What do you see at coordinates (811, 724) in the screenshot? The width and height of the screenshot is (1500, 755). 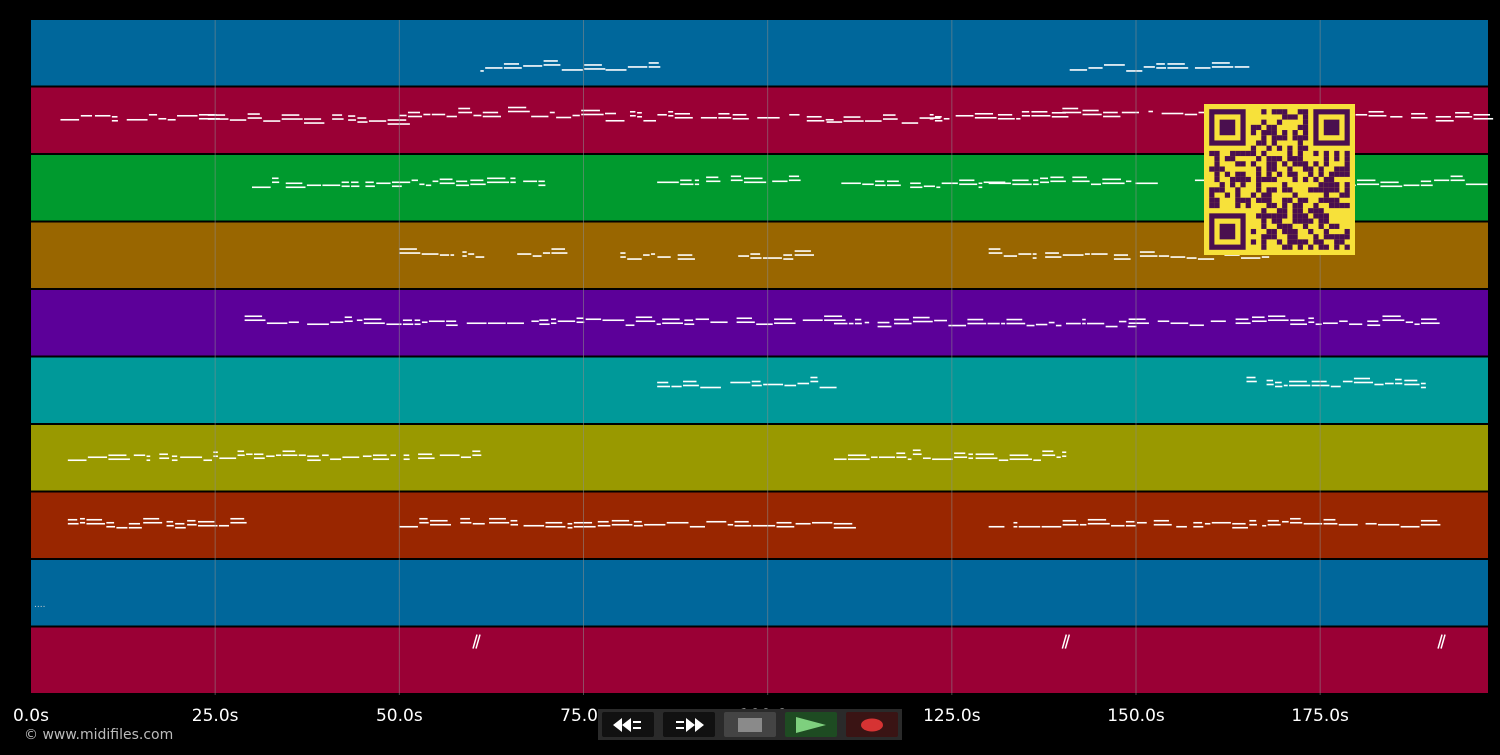 I see `play-button` at bounding box center [811, 724].